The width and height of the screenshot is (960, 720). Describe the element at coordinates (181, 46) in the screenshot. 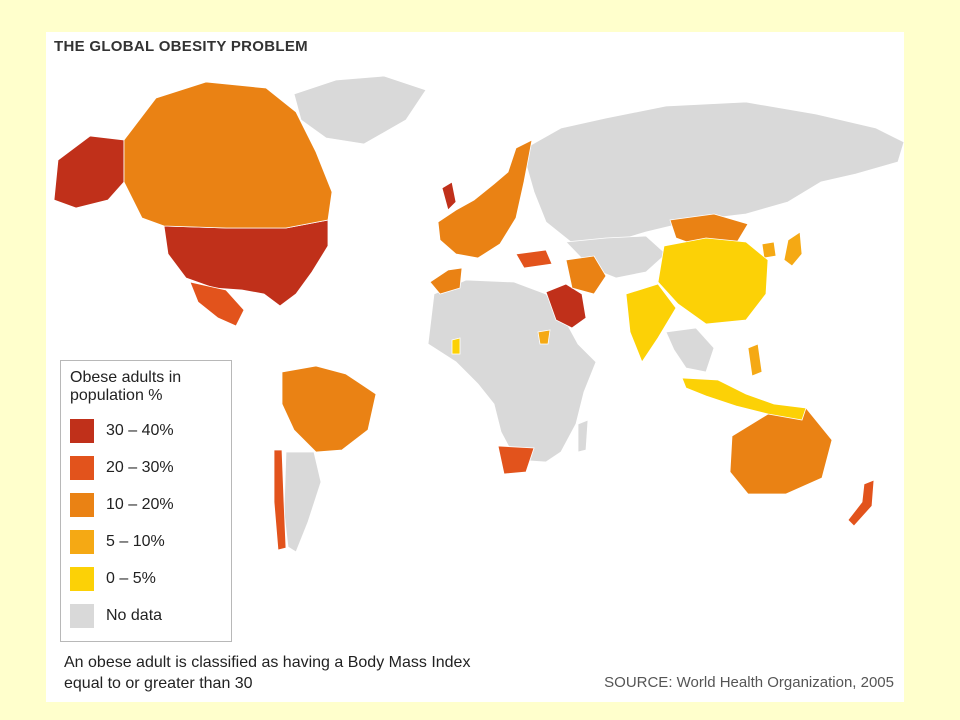

I see `map-title: THE GLOBAL OBESITY PROBLEM` at that location.